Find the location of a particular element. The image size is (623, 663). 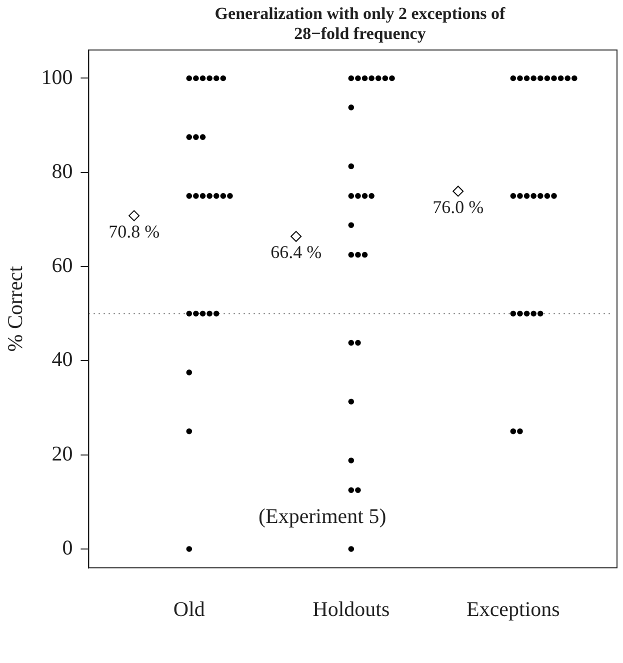

data-label: 70.8 % is located at coordinates (134, 231).